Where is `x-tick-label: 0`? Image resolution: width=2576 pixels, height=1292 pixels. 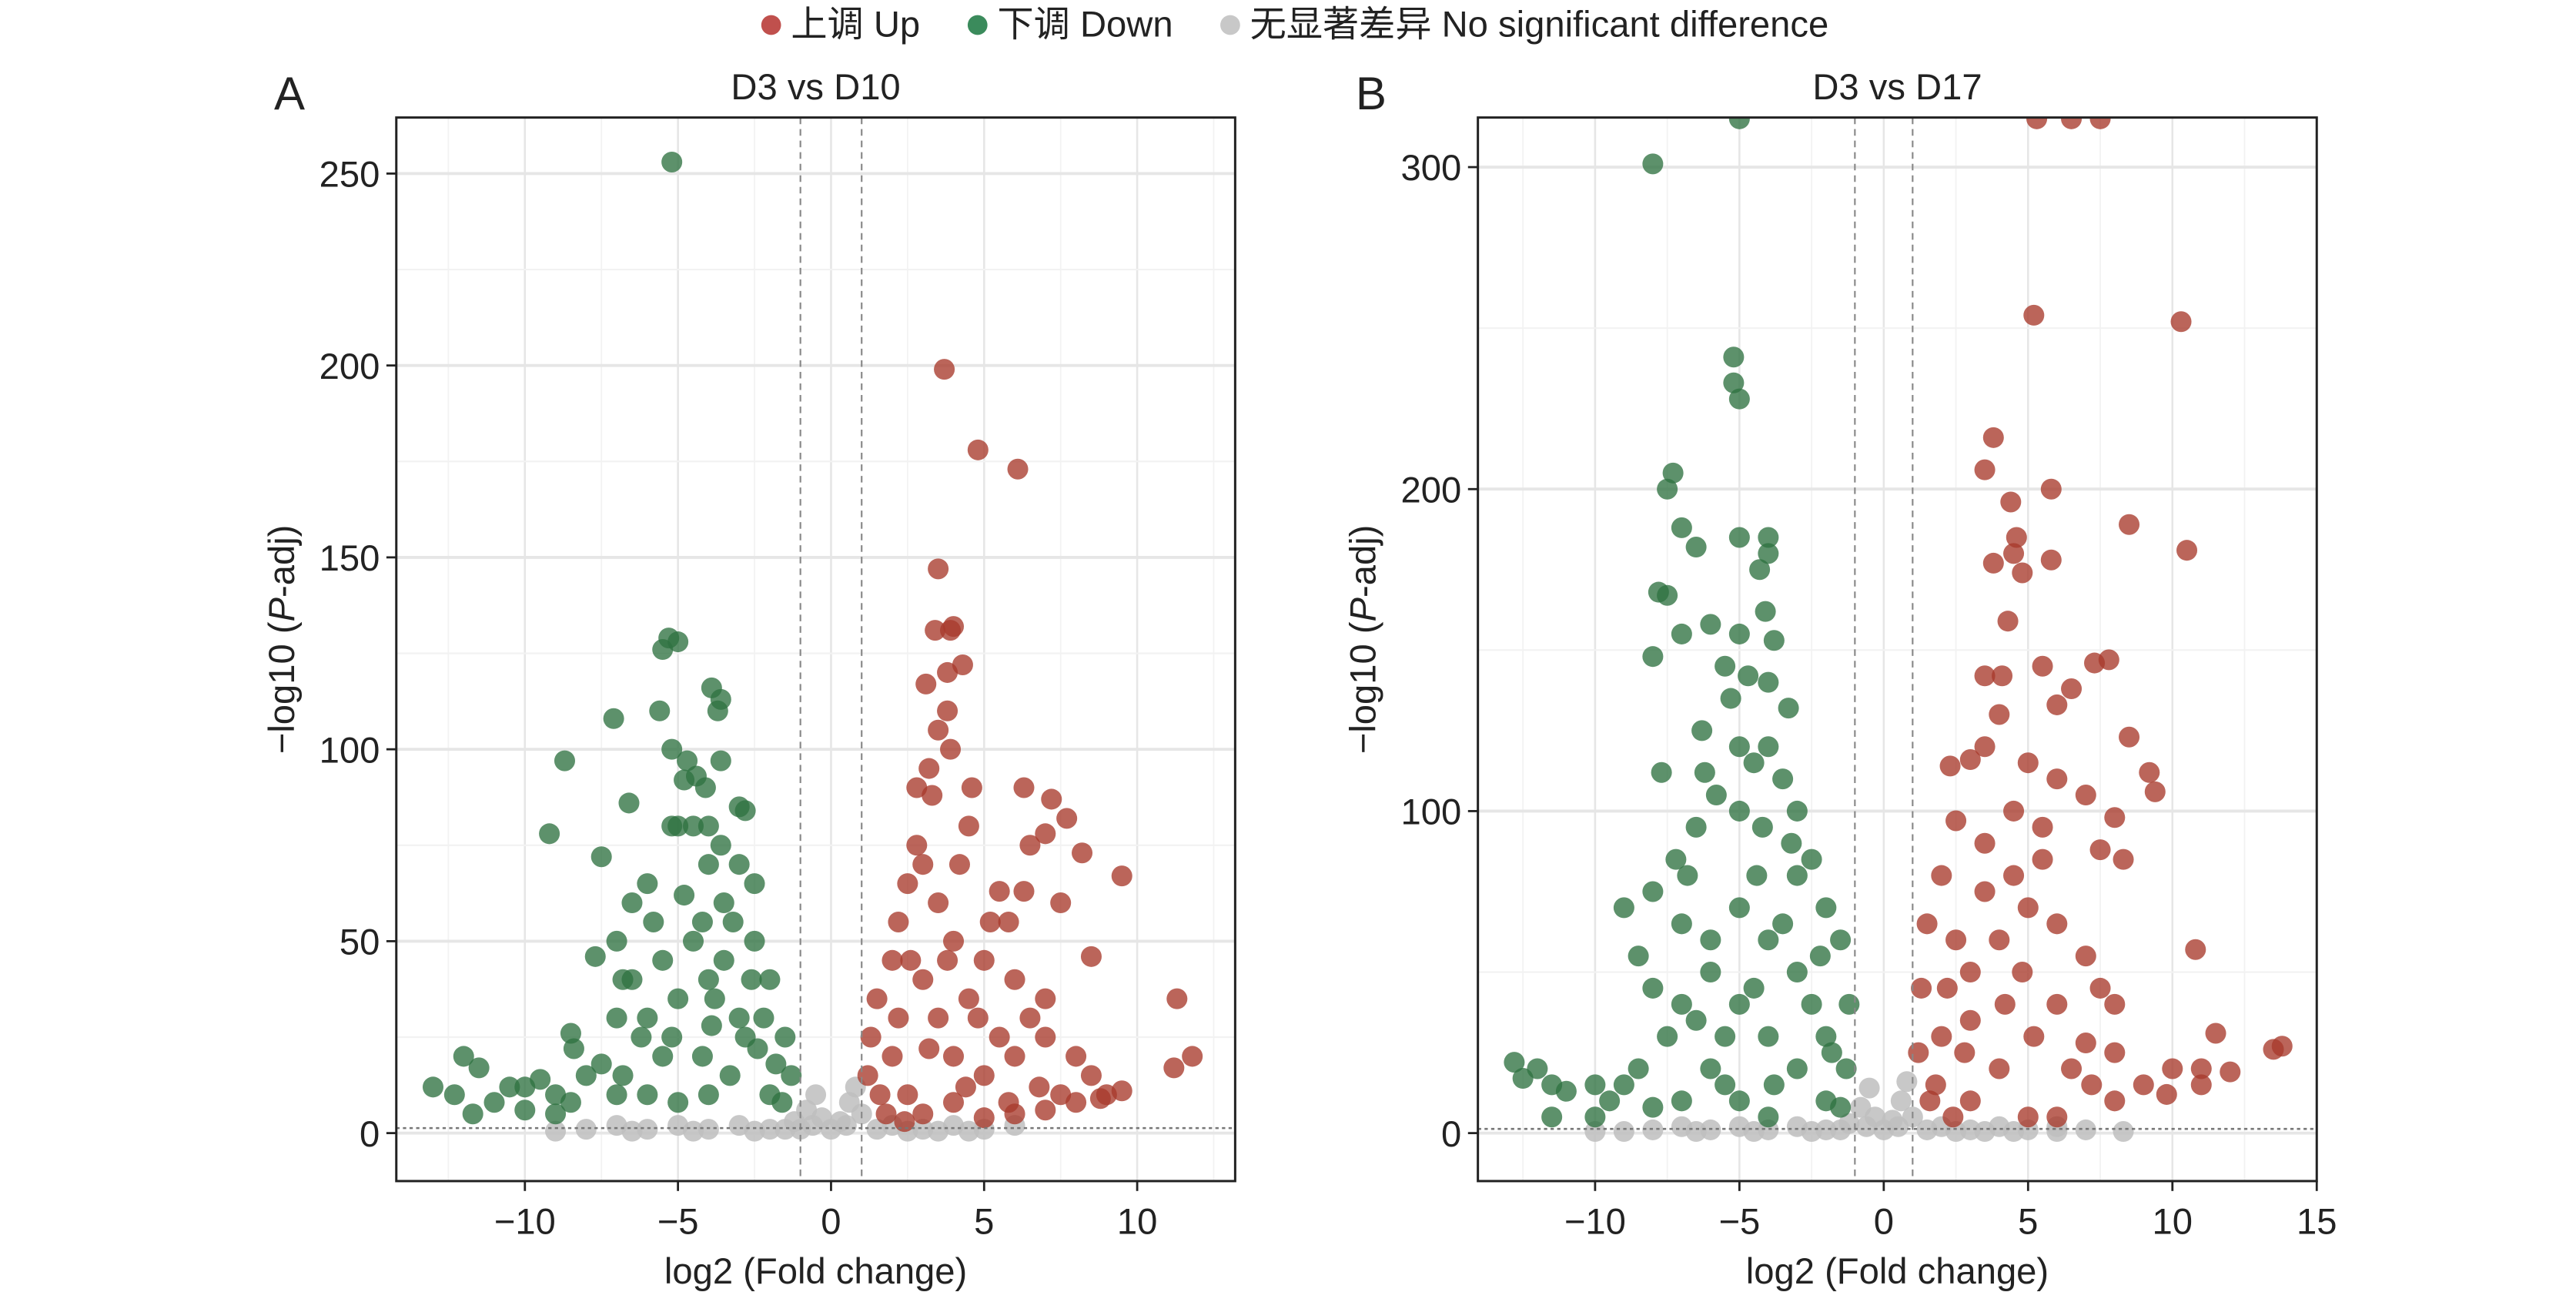 x-tick-label: 0 is located at coordinates (1884, 1221).